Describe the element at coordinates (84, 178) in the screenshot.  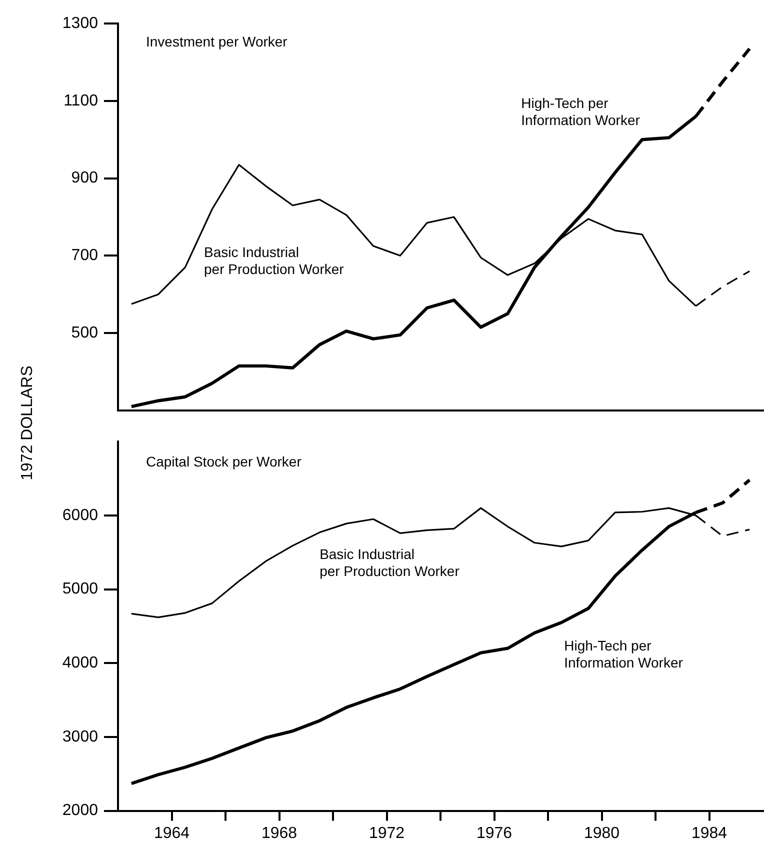
I see `y-tick-label: 900` at that location.